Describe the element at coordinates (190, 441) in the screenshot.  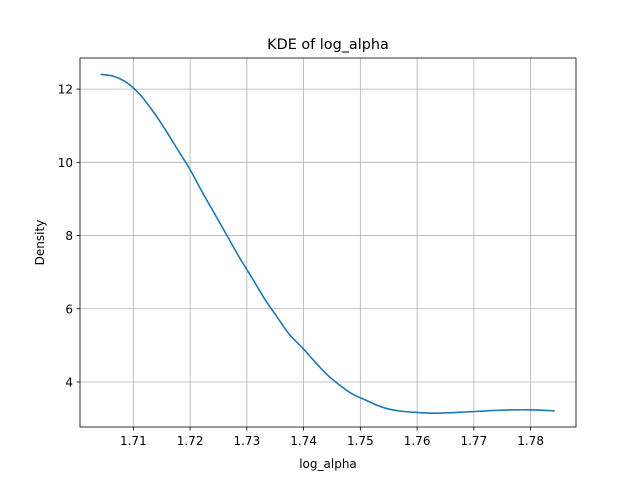
I see `x-tick-label: 1.72` at that location.